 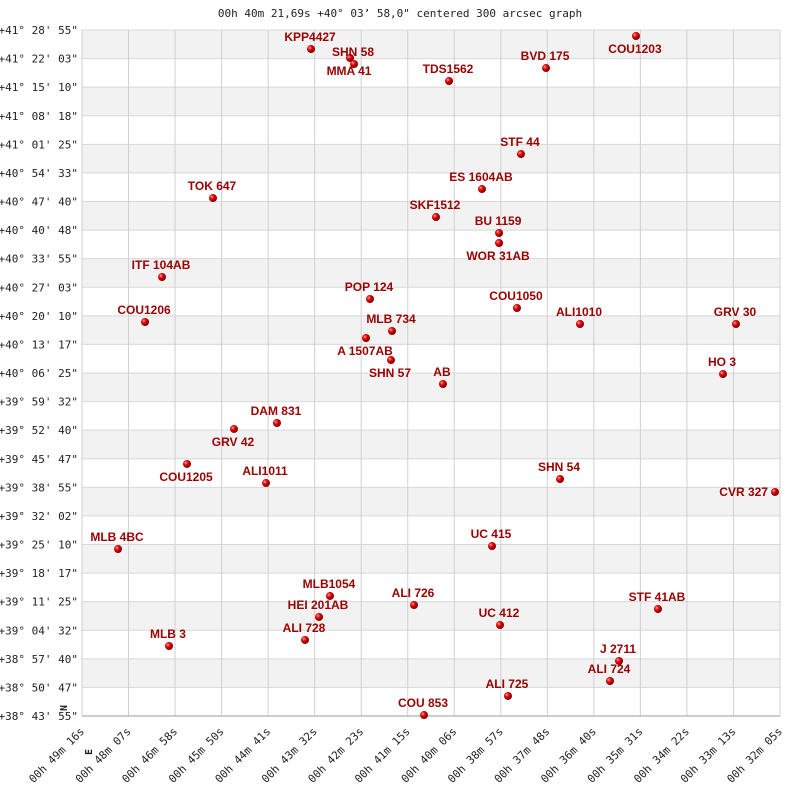 What do you see at coordinates (579, 317) in the screenshot?
I see `star-point: ALI1010` at bounding box center [579, 317].